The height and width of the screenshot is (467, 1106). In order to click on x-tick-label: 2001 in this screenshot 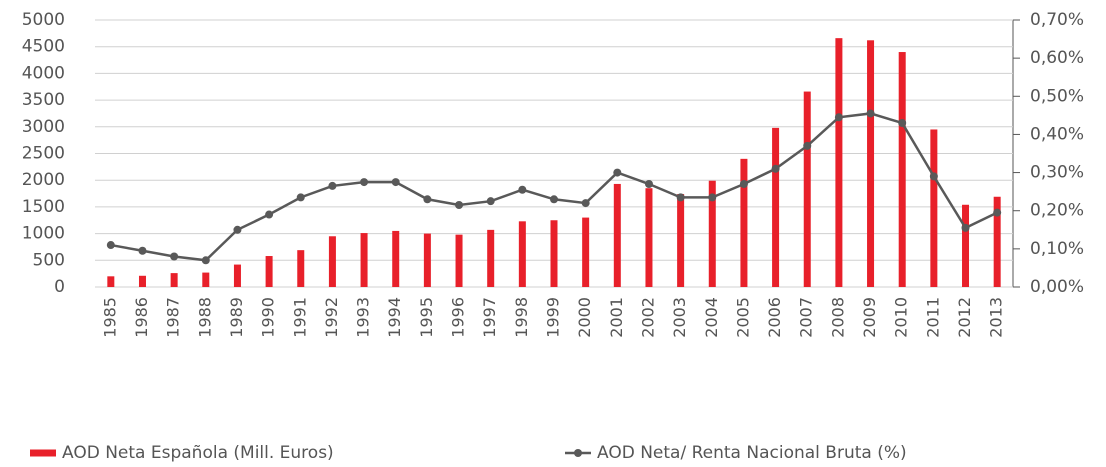, I will do `click(616, 317)`.